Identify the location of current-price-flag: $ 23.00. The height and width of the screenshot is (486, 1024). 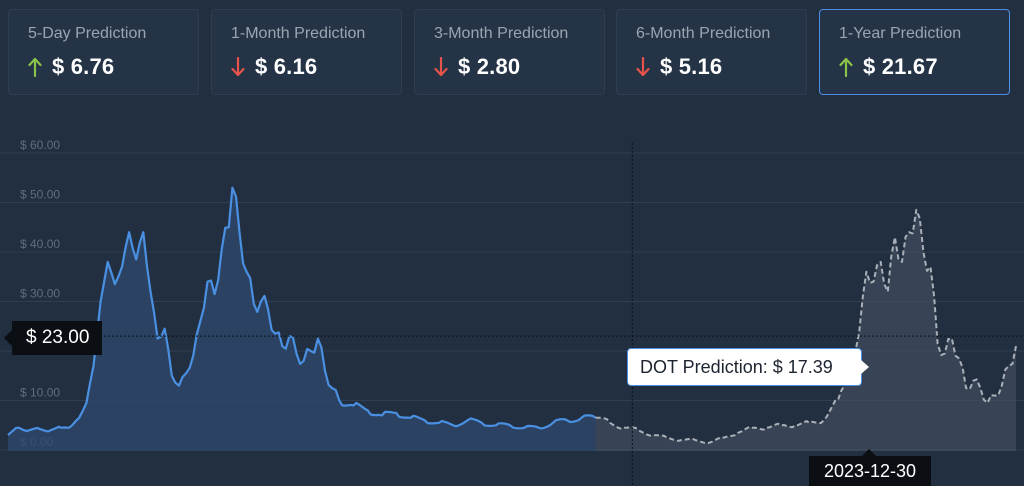
(53, 338).